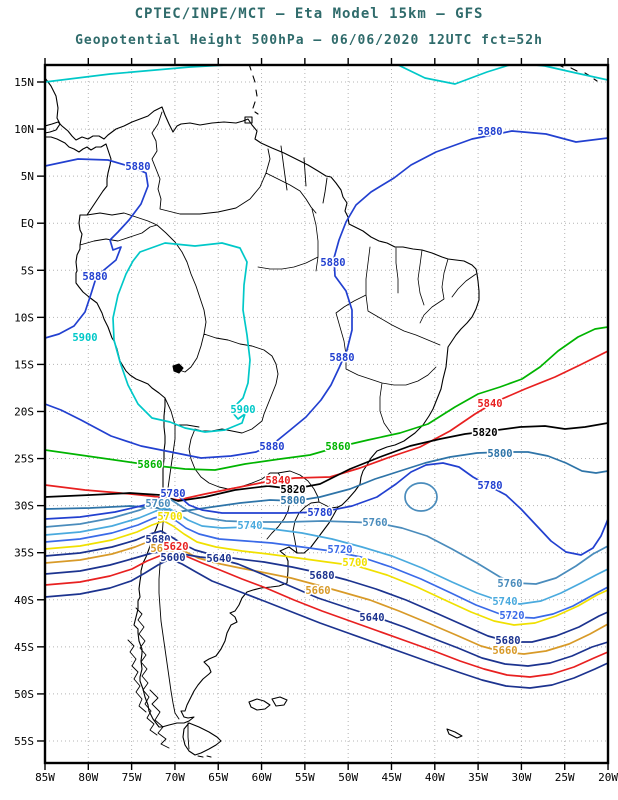 The height and width of the screenshot is (800, 618). Describe the element at coordinates (521, 777) in the screenshot. I see `lon-label: 30W` at that location.